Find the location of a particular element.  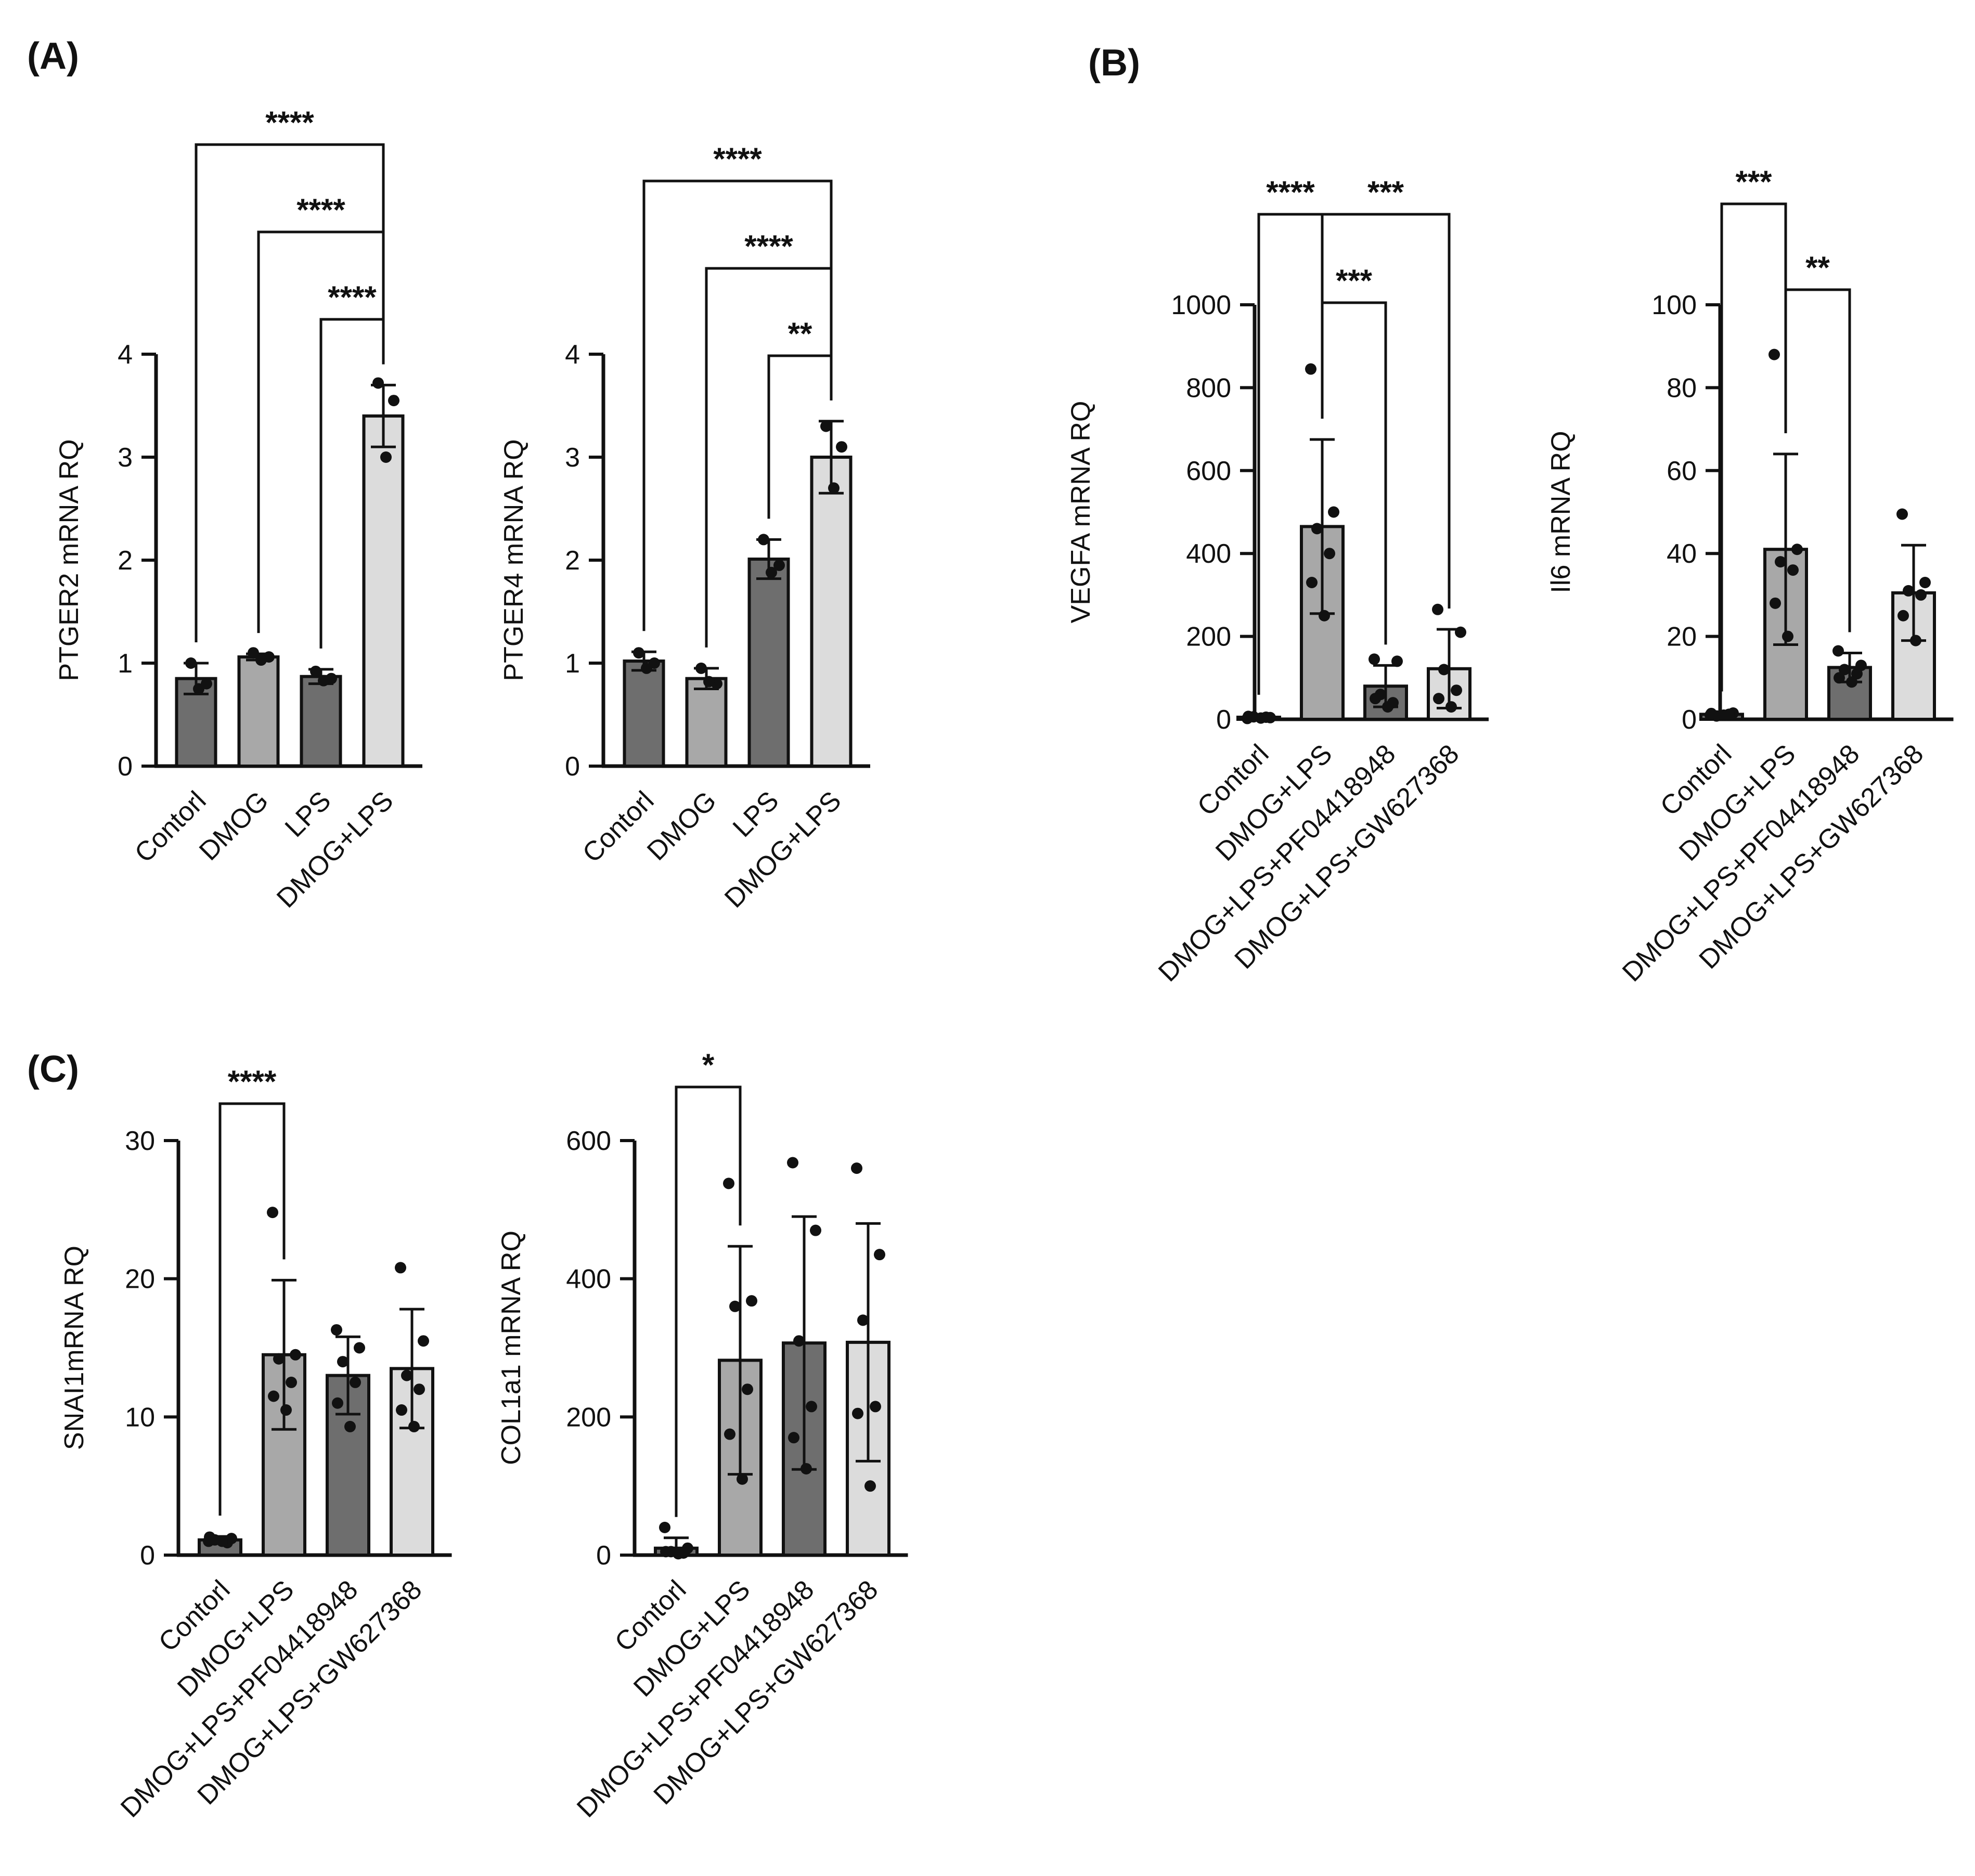

y-tick-label: 200 is located at coordinates (588, 1417).